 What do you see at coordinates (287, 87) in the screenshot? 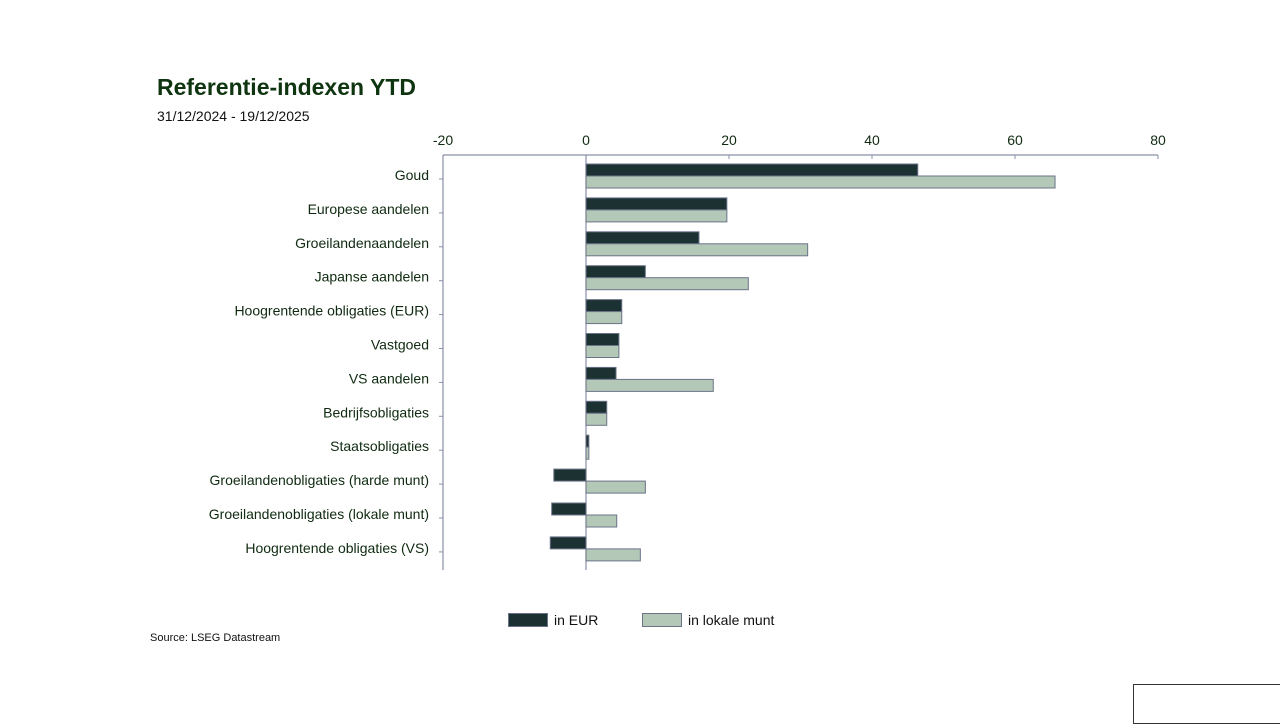
I see `chart-title: Referentie-indexen YTD` at bounding box center [287, 87].